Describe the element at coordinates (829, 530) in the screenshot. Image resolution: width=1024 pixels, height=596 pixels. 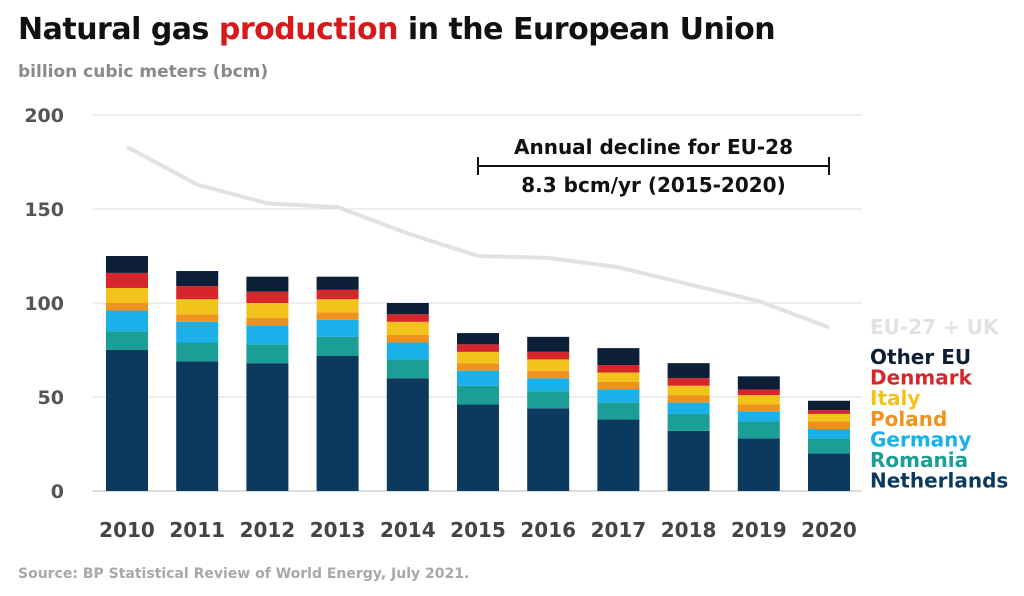
I see `x-tick-label: 2020` at that location.